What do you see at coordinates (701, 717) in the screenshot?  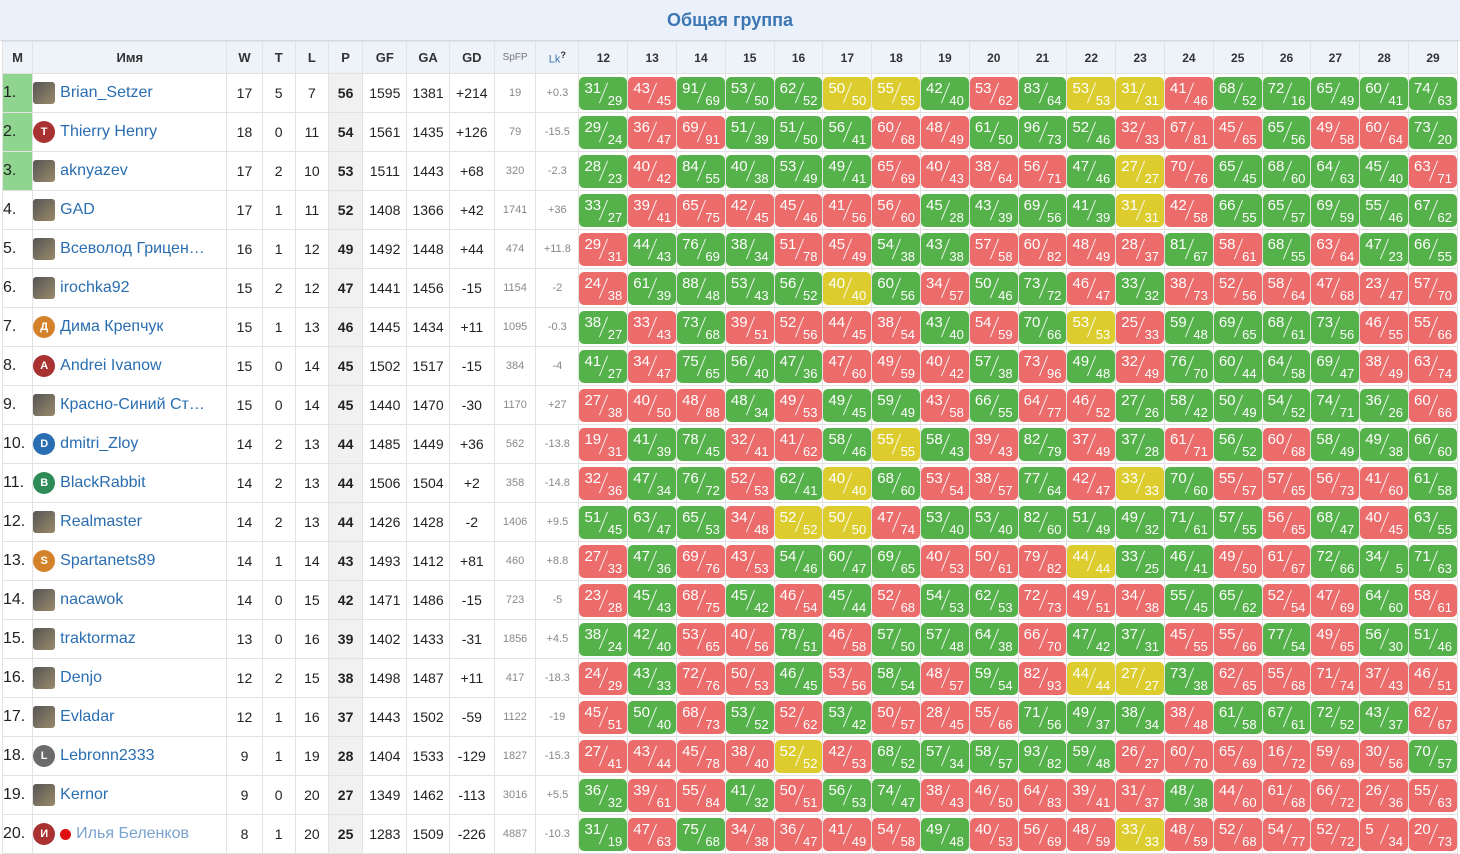 I see `match-score: 68 73` at bounding box center [701, 717].